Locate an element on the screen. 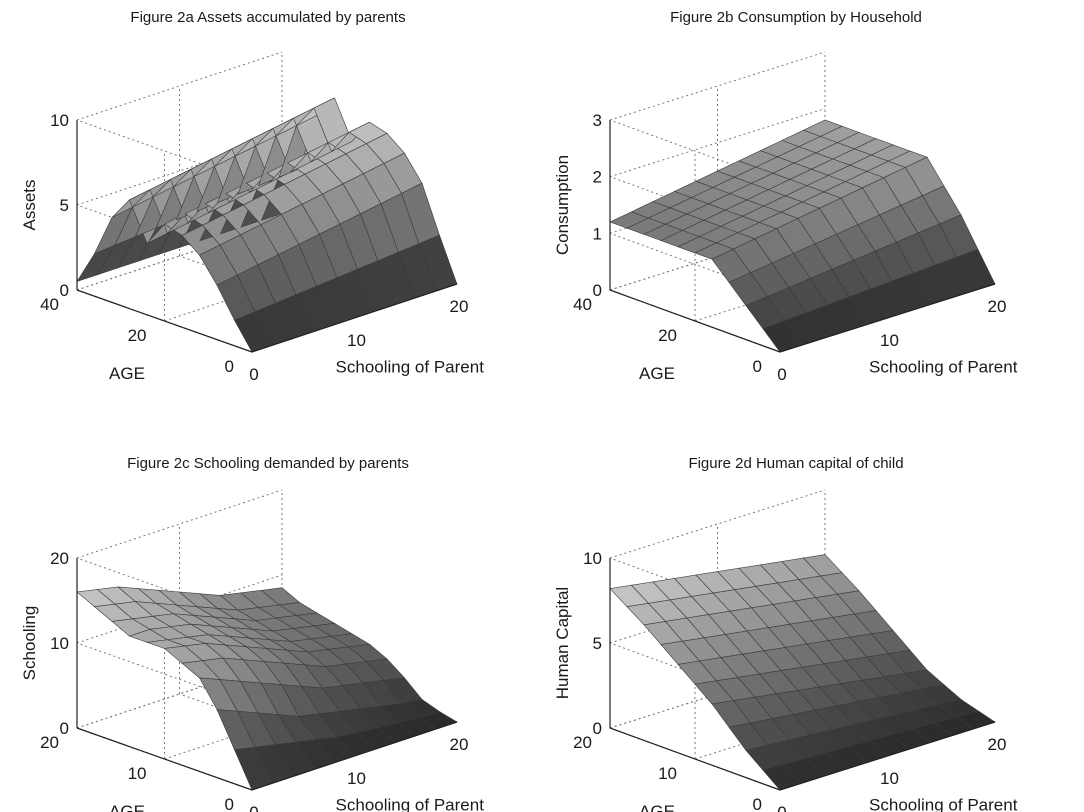  z-tick-label: 20 is located at coordinates (59, 558).